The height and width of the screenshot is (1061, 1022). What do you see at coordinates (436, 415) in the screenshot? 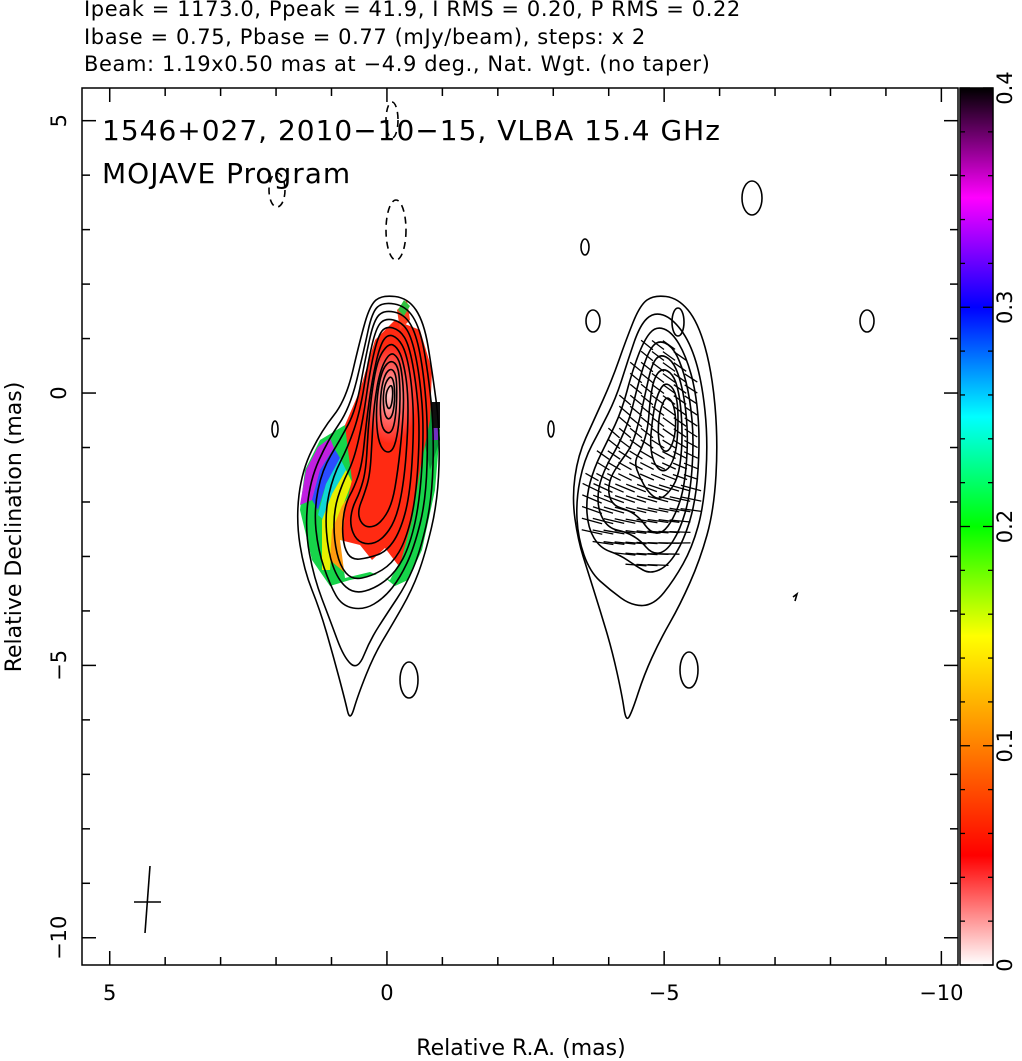
I see `fp-edge-black-pixel` at bounding box center [436, 415].